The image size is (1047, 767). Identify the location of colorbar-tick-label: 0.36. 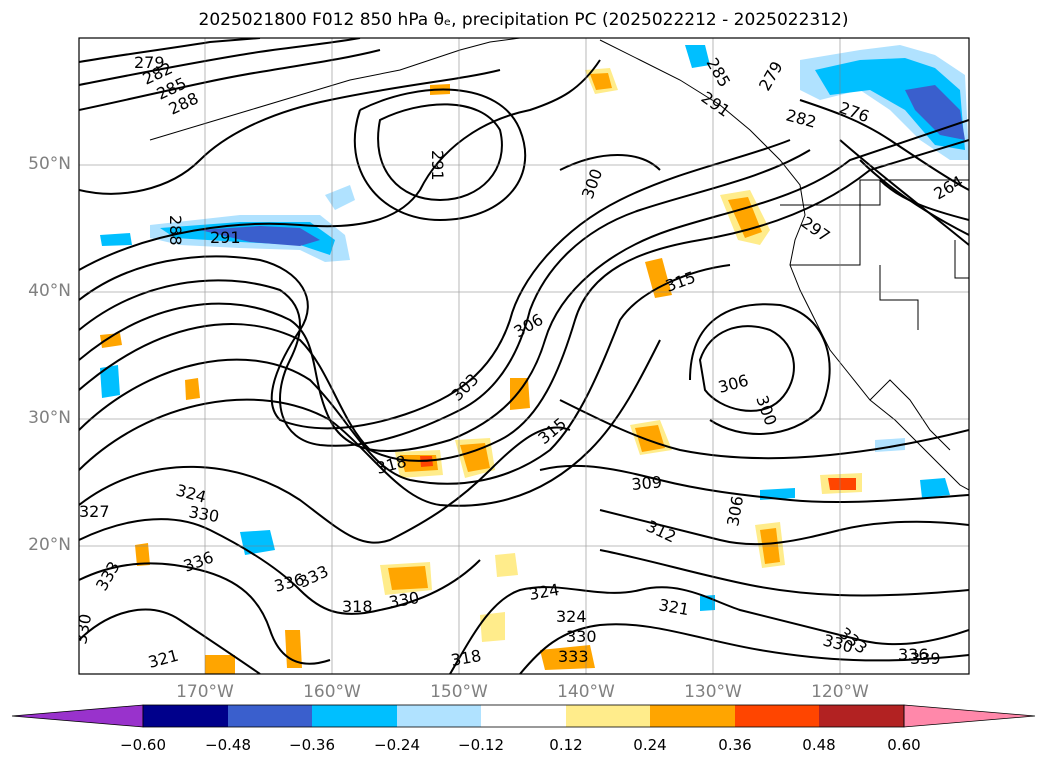
(735, 745).